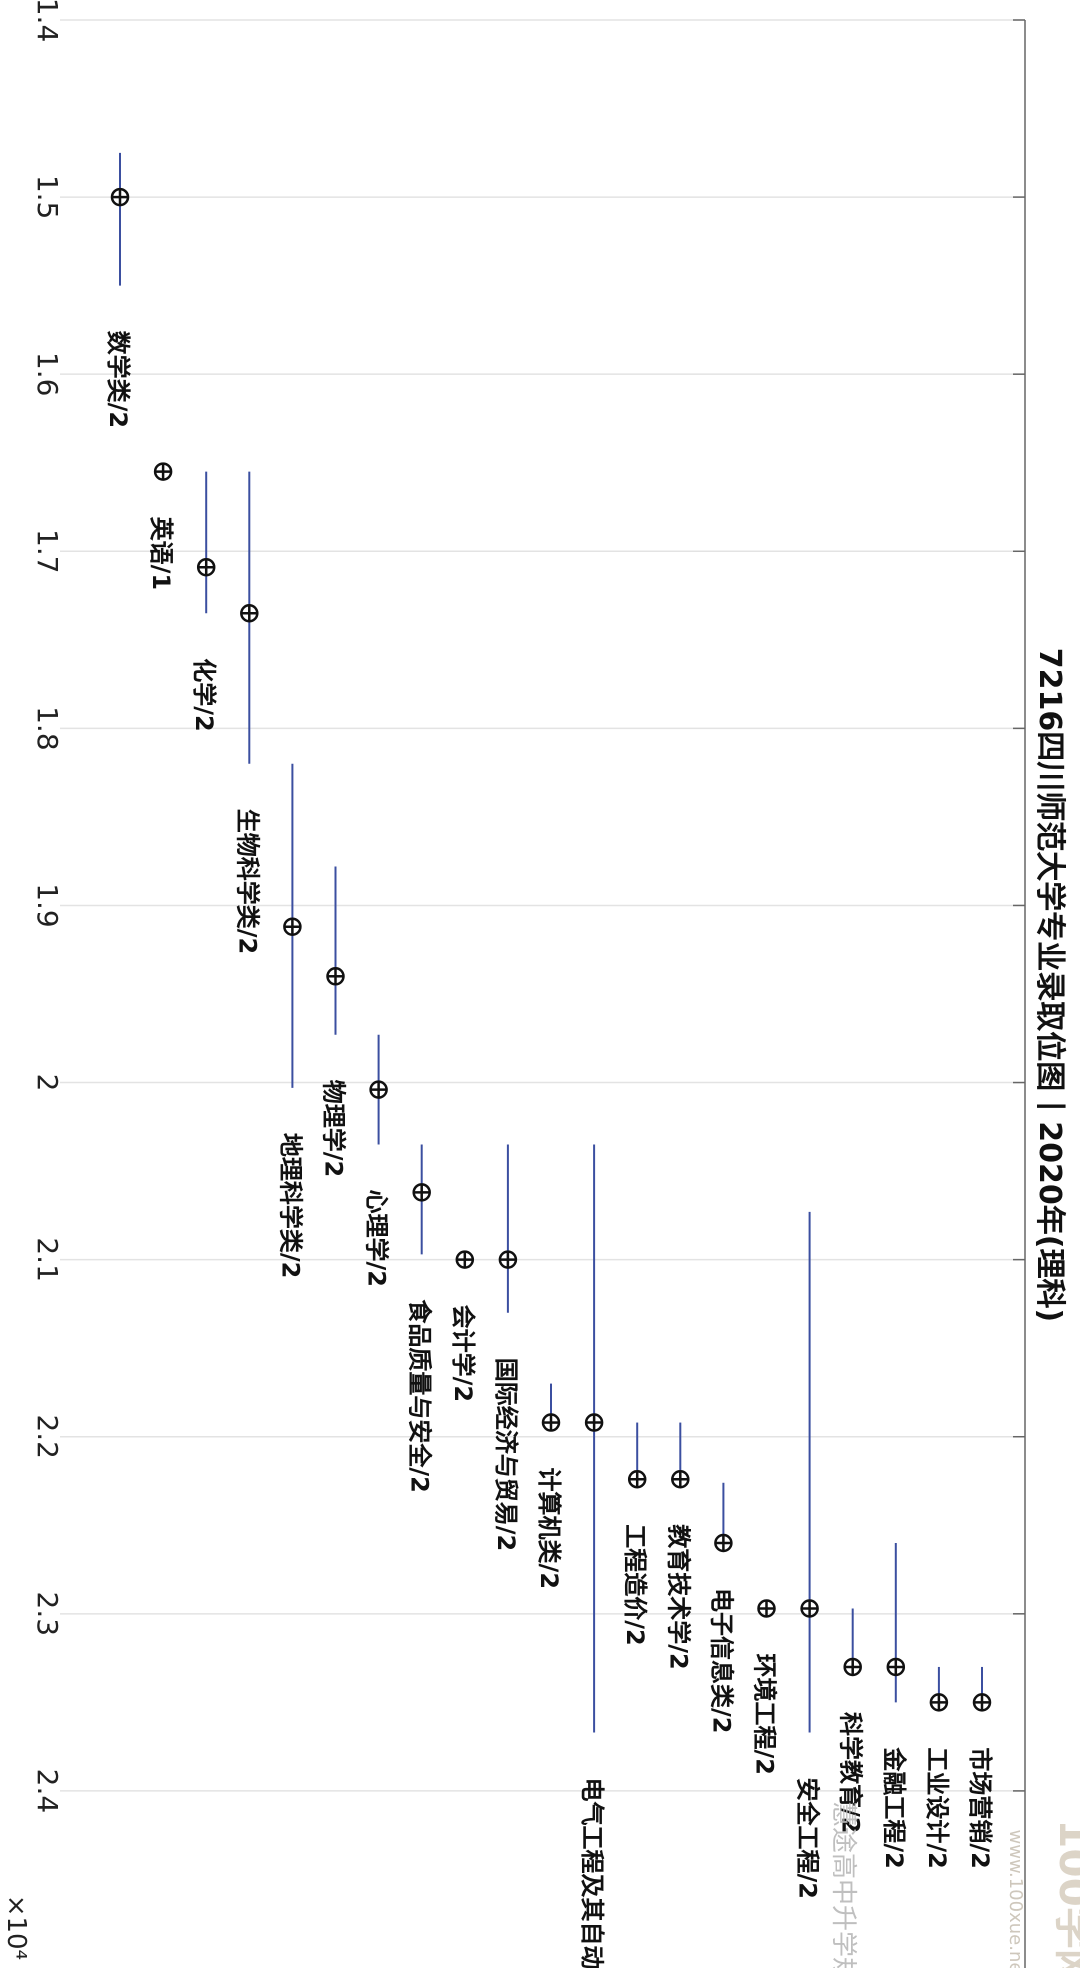 Image resolution: width=1080 pixels, height=1968 pixels. What do you see at coordinates (290, 1205) in the screenshot?
I see `category-label: 地理科学类/2` at bounding box center [290, 1205].